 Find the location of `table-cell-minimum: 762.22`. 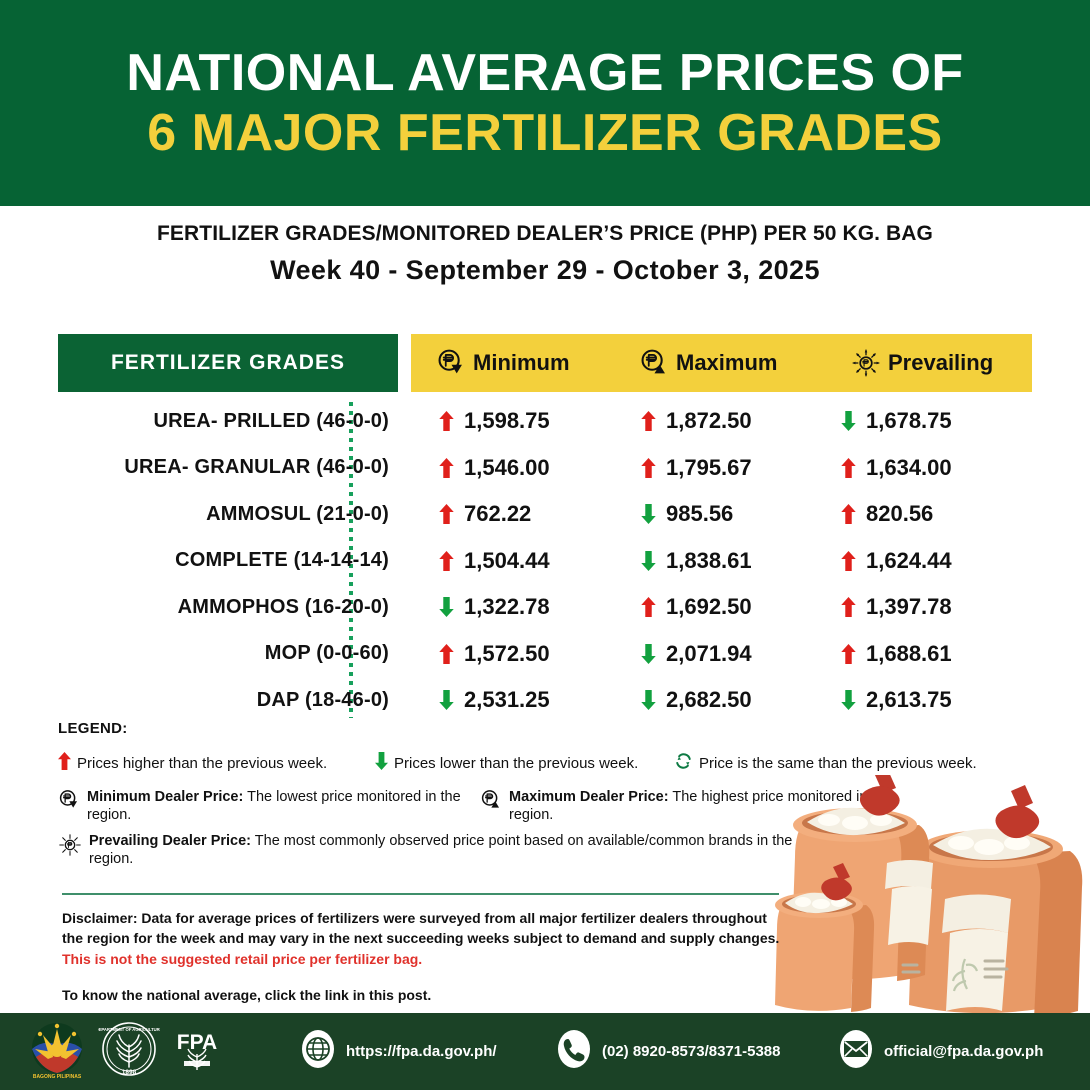

table-cell-minimum: 762.22 is located at coordinates (485, 514).